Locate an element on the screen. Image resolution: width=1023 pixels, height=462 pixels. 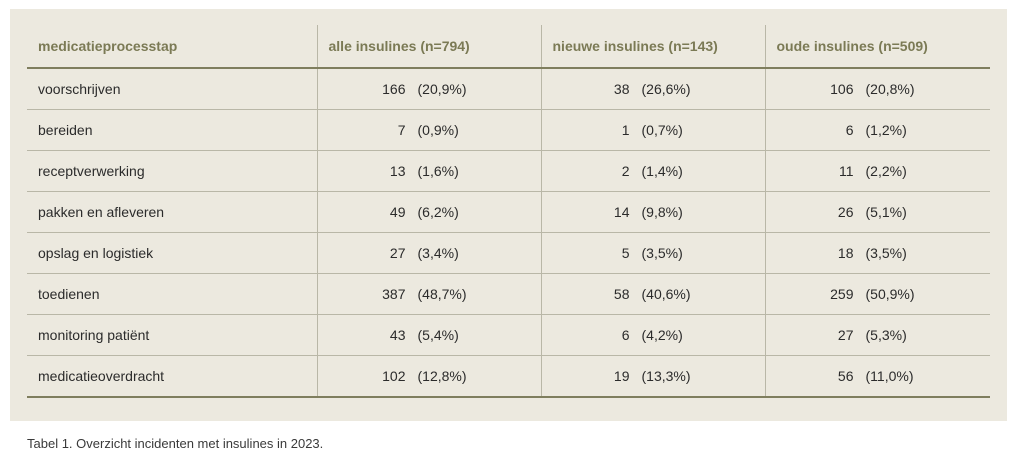
cell-new: 38 (26,6%) is located at coordinates (652, 89).